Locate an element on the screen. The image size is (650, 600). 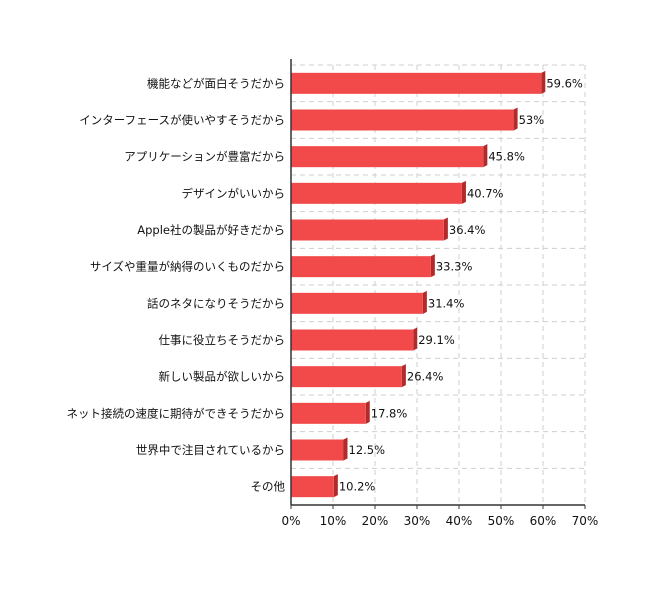
value-label: 12.5% is located at coordinates (367, 450).